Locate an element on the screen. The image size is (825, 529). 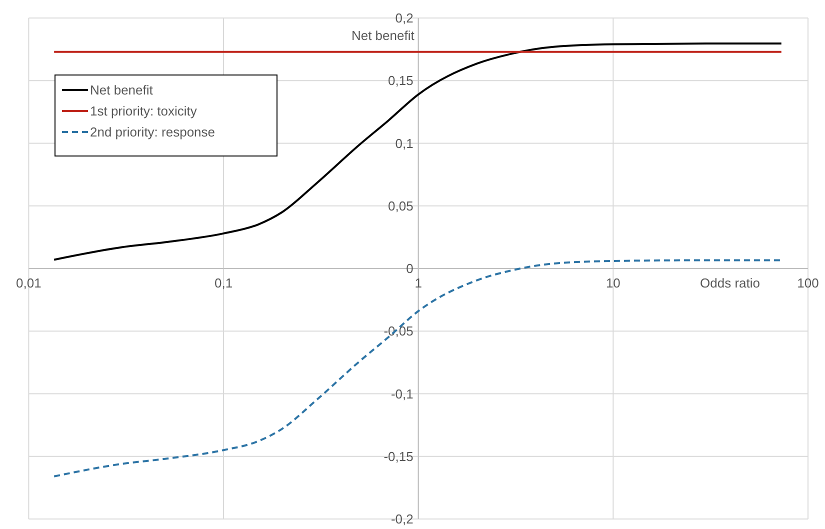
x-tick-label: 0,1 is located at coordinates (223, 283).